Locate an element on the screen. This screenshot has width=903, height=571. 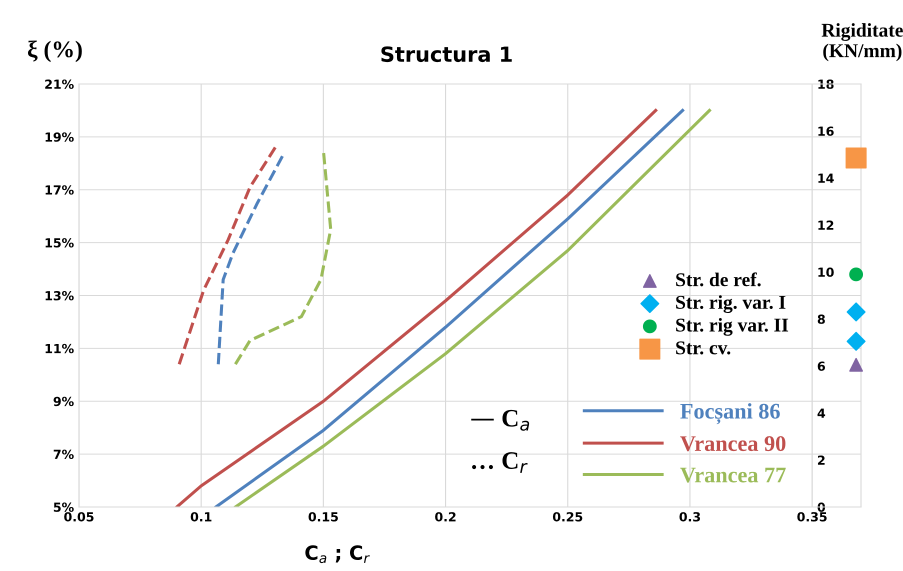
y2-tick-label: 12 is located at coordinates (826, 225).